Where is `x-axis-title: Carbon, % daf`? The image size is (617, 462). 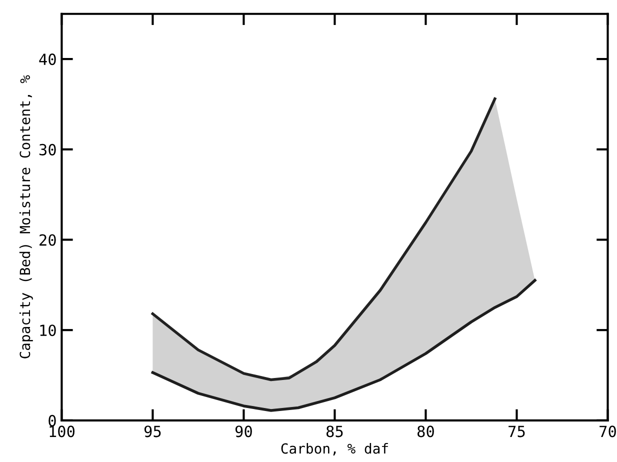 x-axis-title: Carbon, % daf is located at coordinates (334, 449).